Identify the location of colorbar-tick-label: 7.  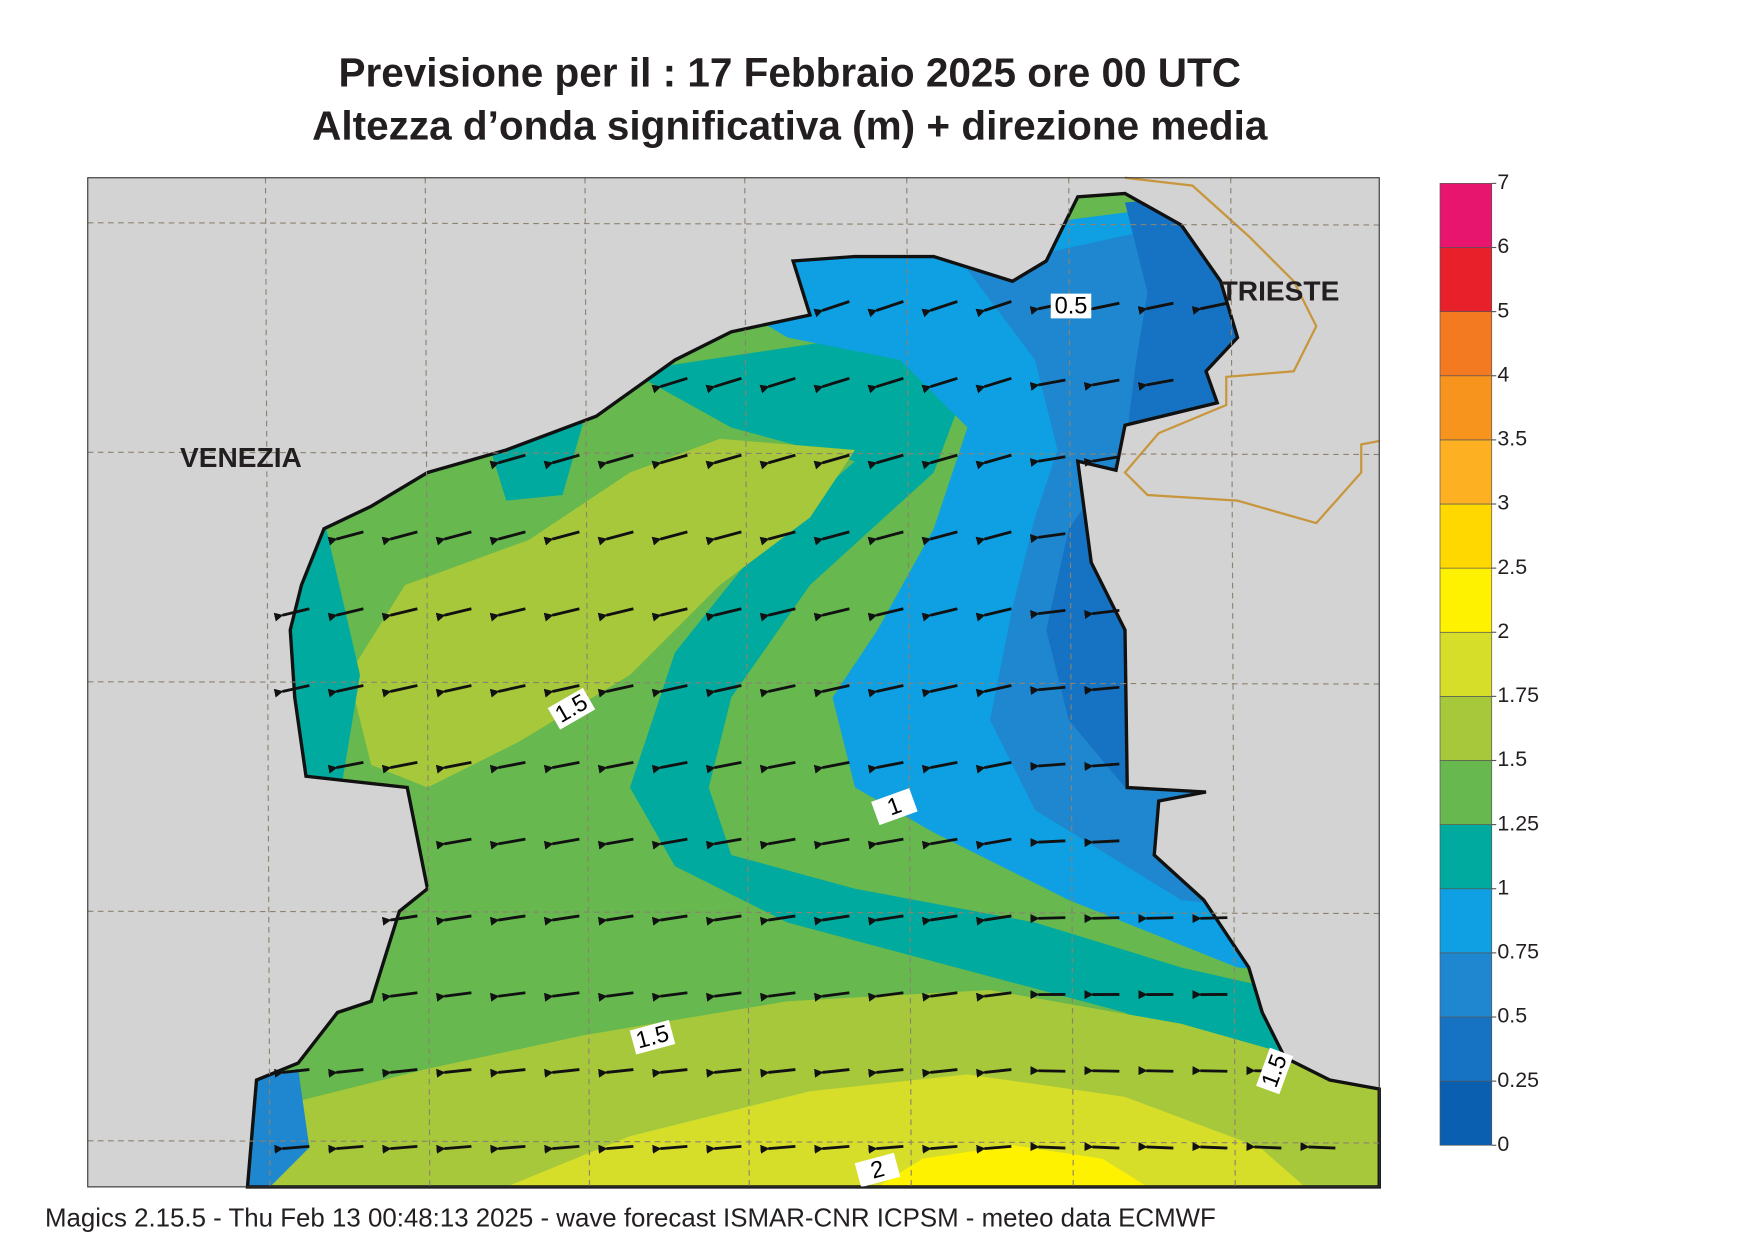
(1503, 182).